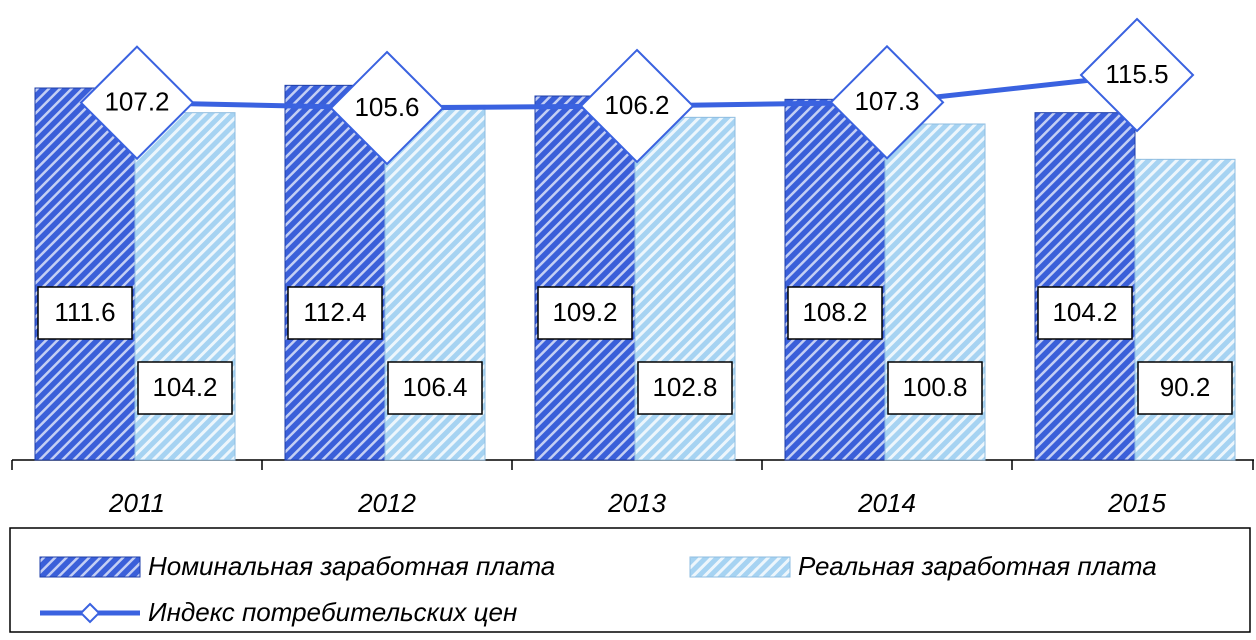  I want to click on value-label: 108.2, so click(834, 312).